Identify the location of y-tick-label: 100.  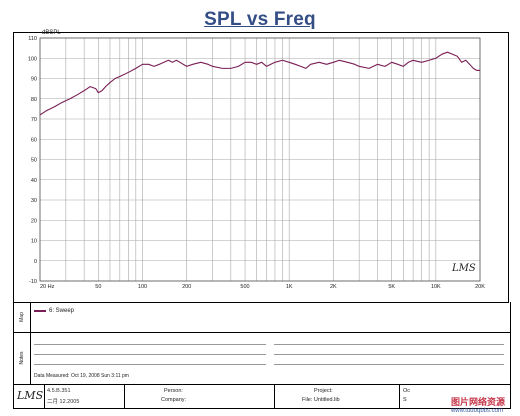
(32, 59).